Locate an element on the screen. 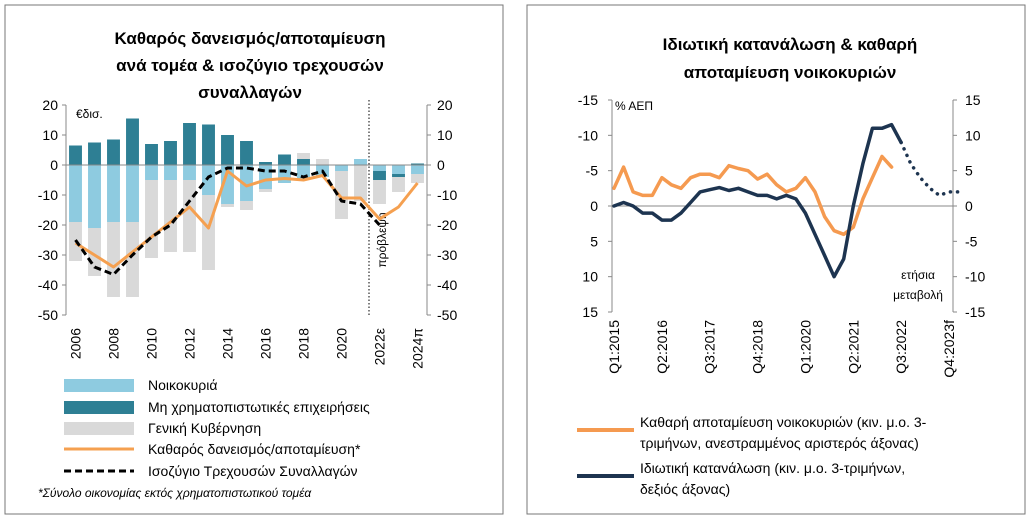 This screenshot has width=1031, height=523. x-tick-label: Q1:2020 is located at coordinates (805, 347).